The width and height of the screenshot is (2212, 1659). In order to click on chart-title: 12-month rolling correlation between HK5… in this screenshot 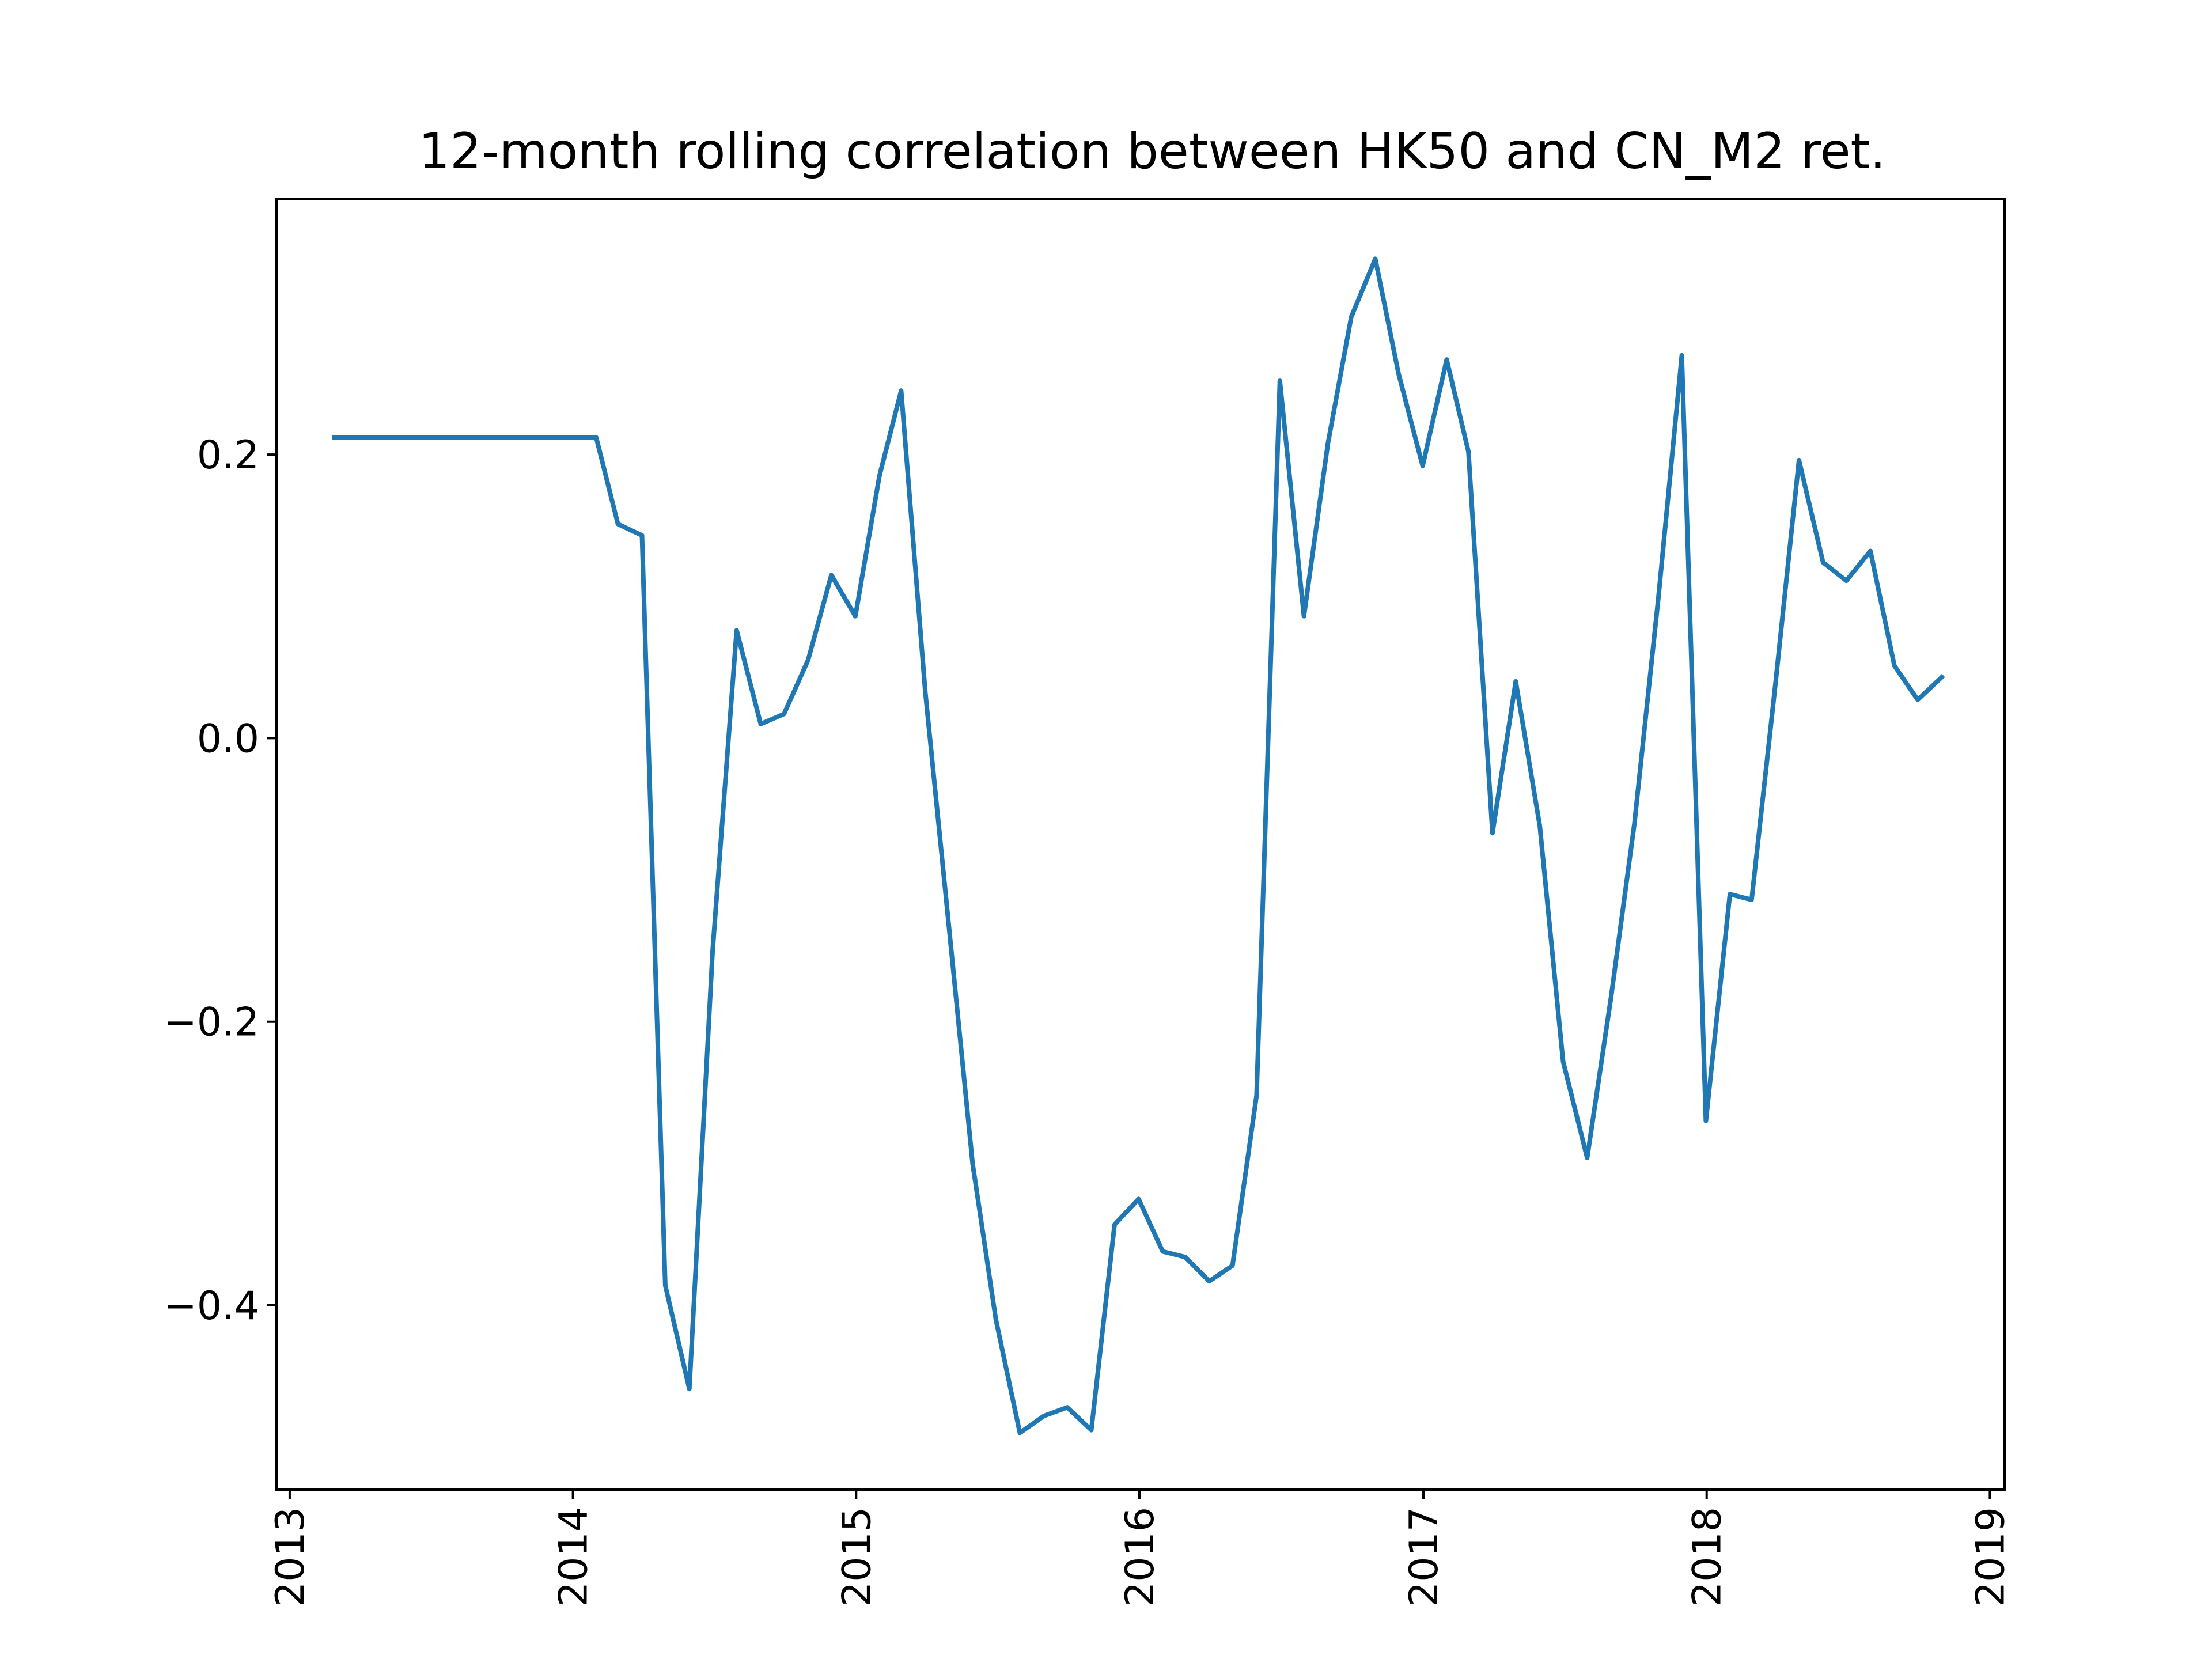, I will do `click(1151, 151)`.